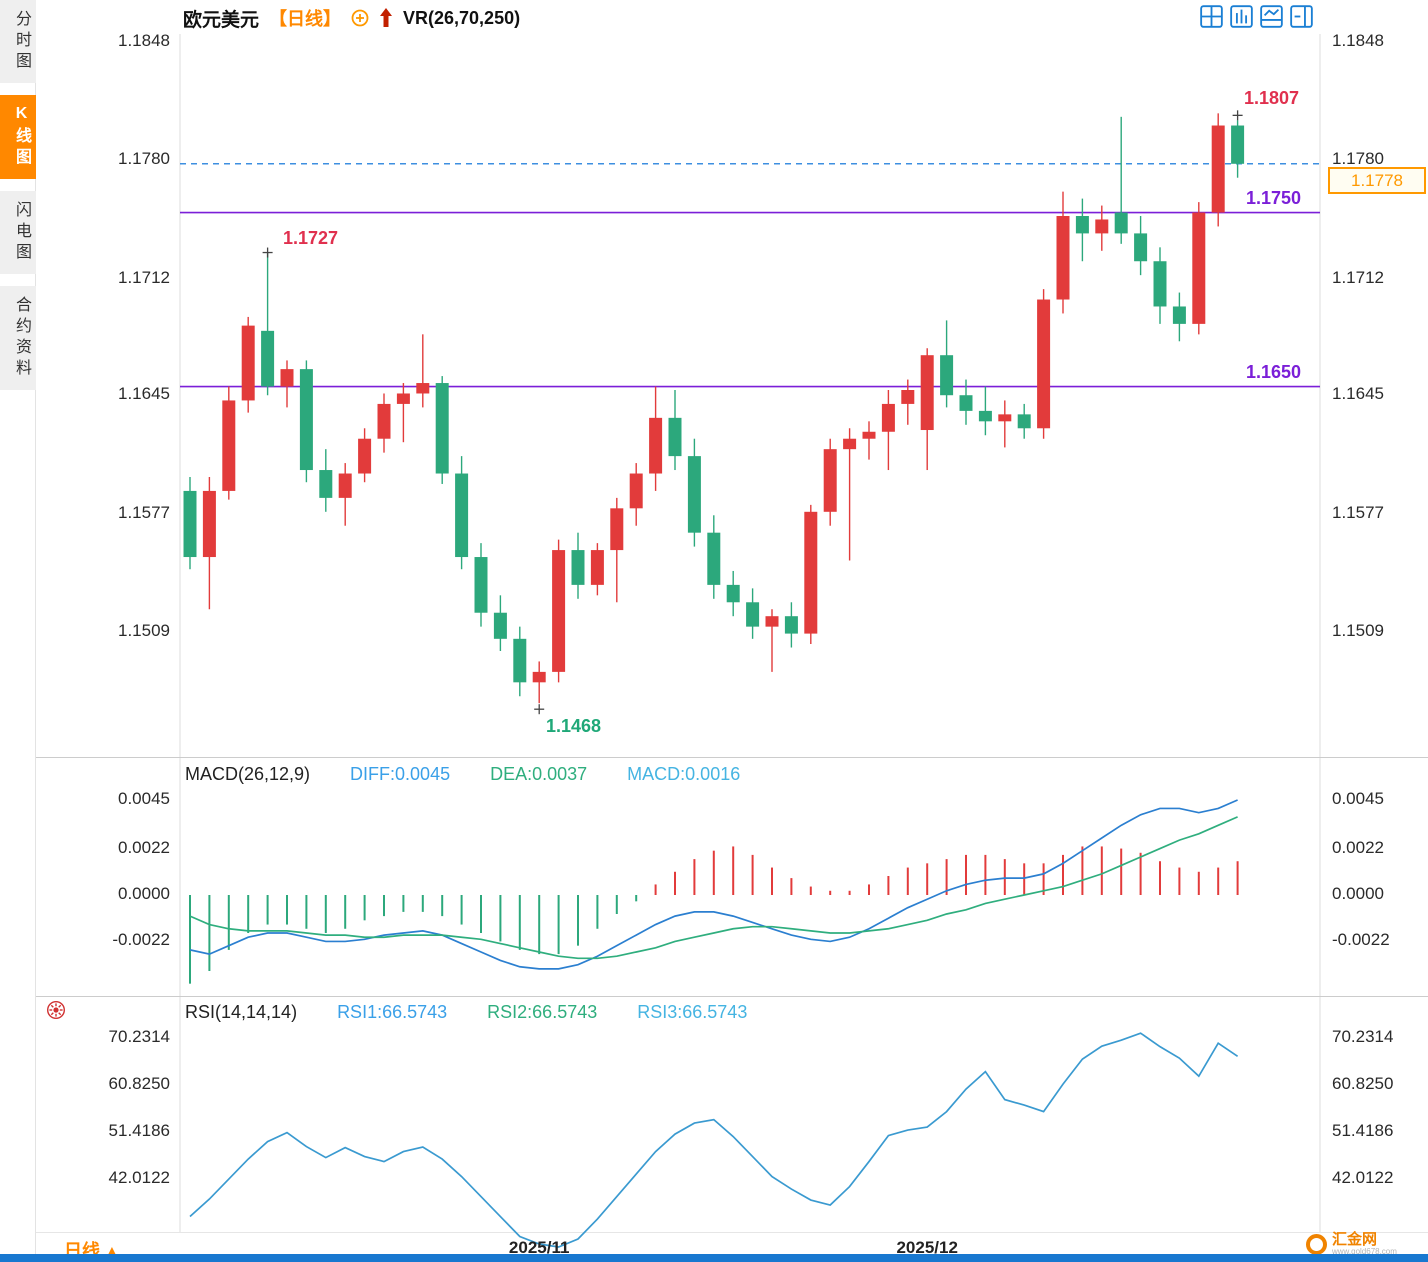  What do you see at coordinates (1272, 98) in the screenshot?
I see `period-high-label: 1.1807` at bounding box center [1272, 98].